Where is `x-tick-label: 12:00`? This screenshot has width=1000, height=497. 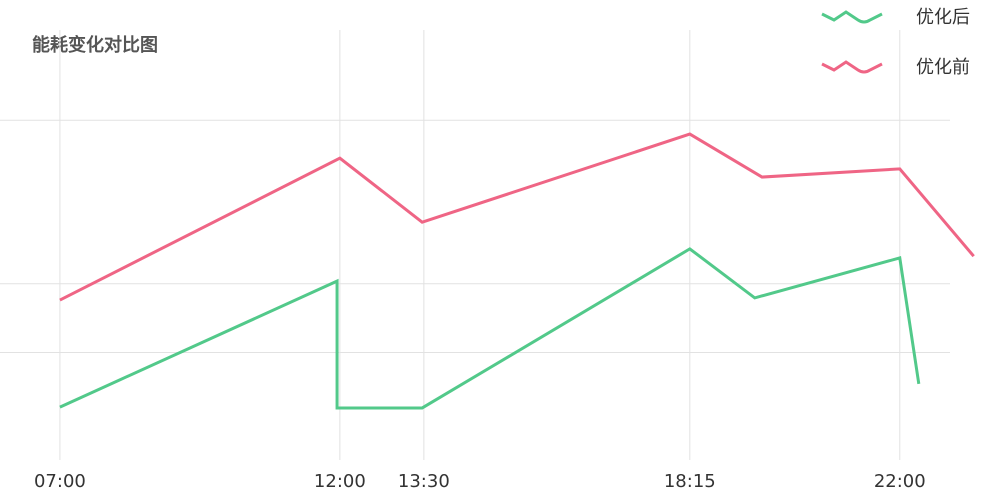
x-tick-label: 12:00 is located at coordinates (340, 481).